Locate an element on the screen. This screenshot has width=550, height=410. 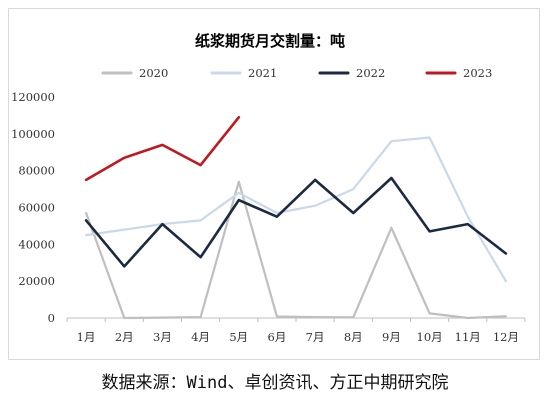
x-tick-label: 8月 is located at coordinates (353, 337).